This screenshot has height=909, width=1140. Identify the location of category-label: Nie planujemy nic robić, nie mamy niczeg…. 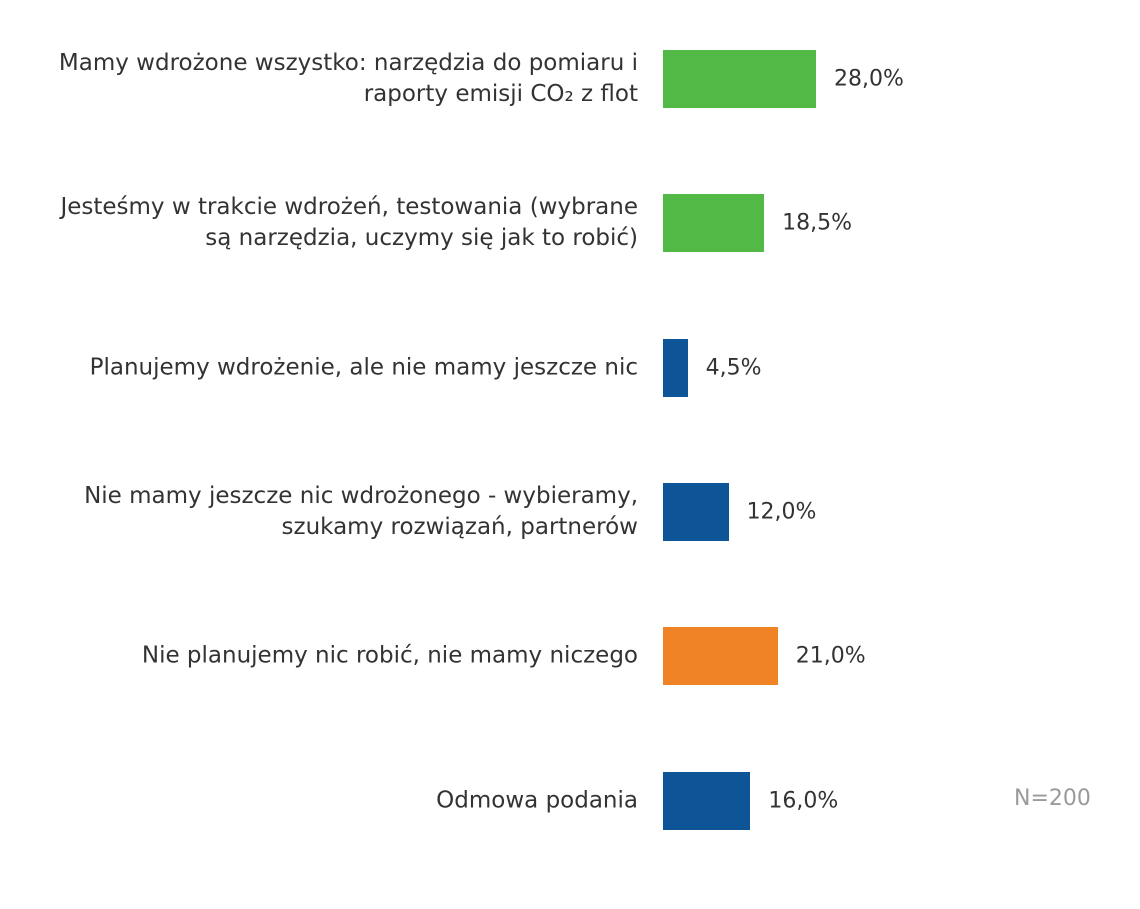
(389, 655).